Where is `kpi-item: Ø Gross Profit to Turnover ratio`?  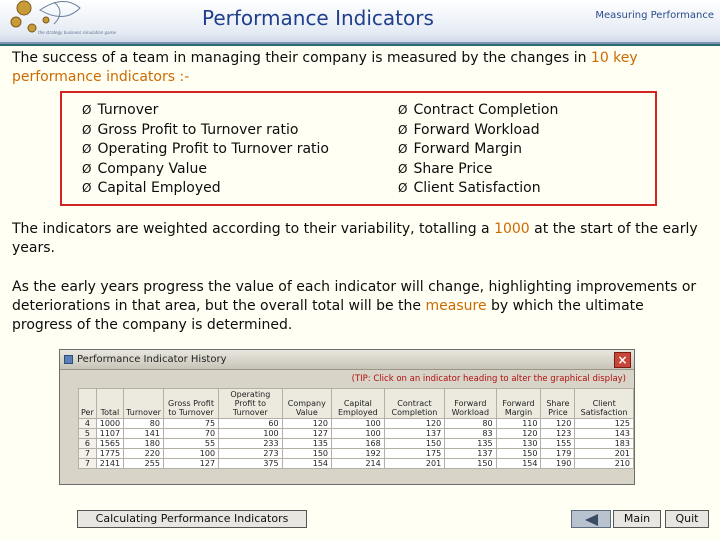
kpi-item: Ø Gross Profit to Turnover ratio is located at coordinates (190, 129).